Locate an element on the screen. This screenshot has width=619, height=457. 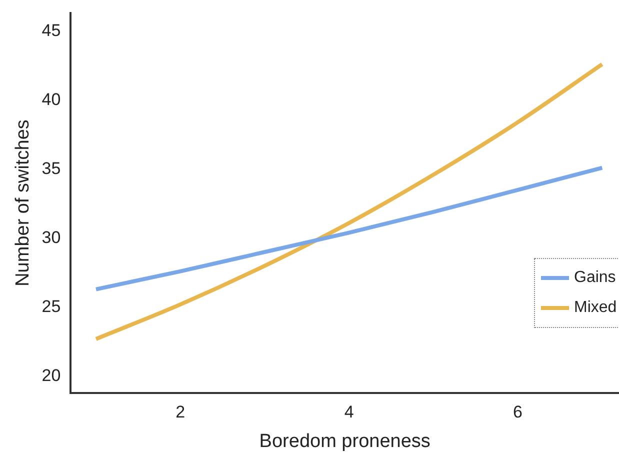
x-tick-label: 4 is located at coordinates (349, 412).